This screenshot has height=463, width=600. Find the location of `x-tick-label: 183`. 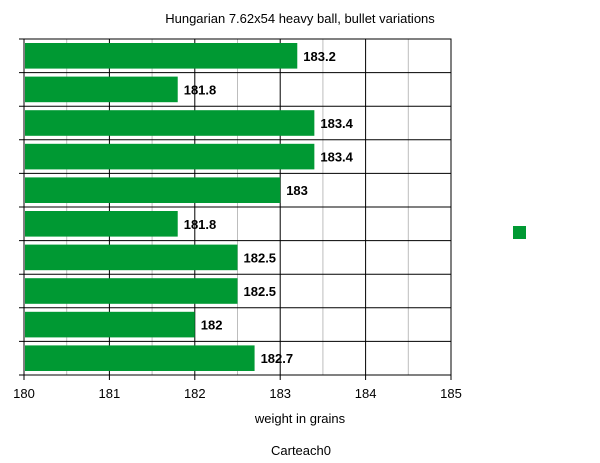

x-tick-label: 183 is located at coordinates (280, 393).